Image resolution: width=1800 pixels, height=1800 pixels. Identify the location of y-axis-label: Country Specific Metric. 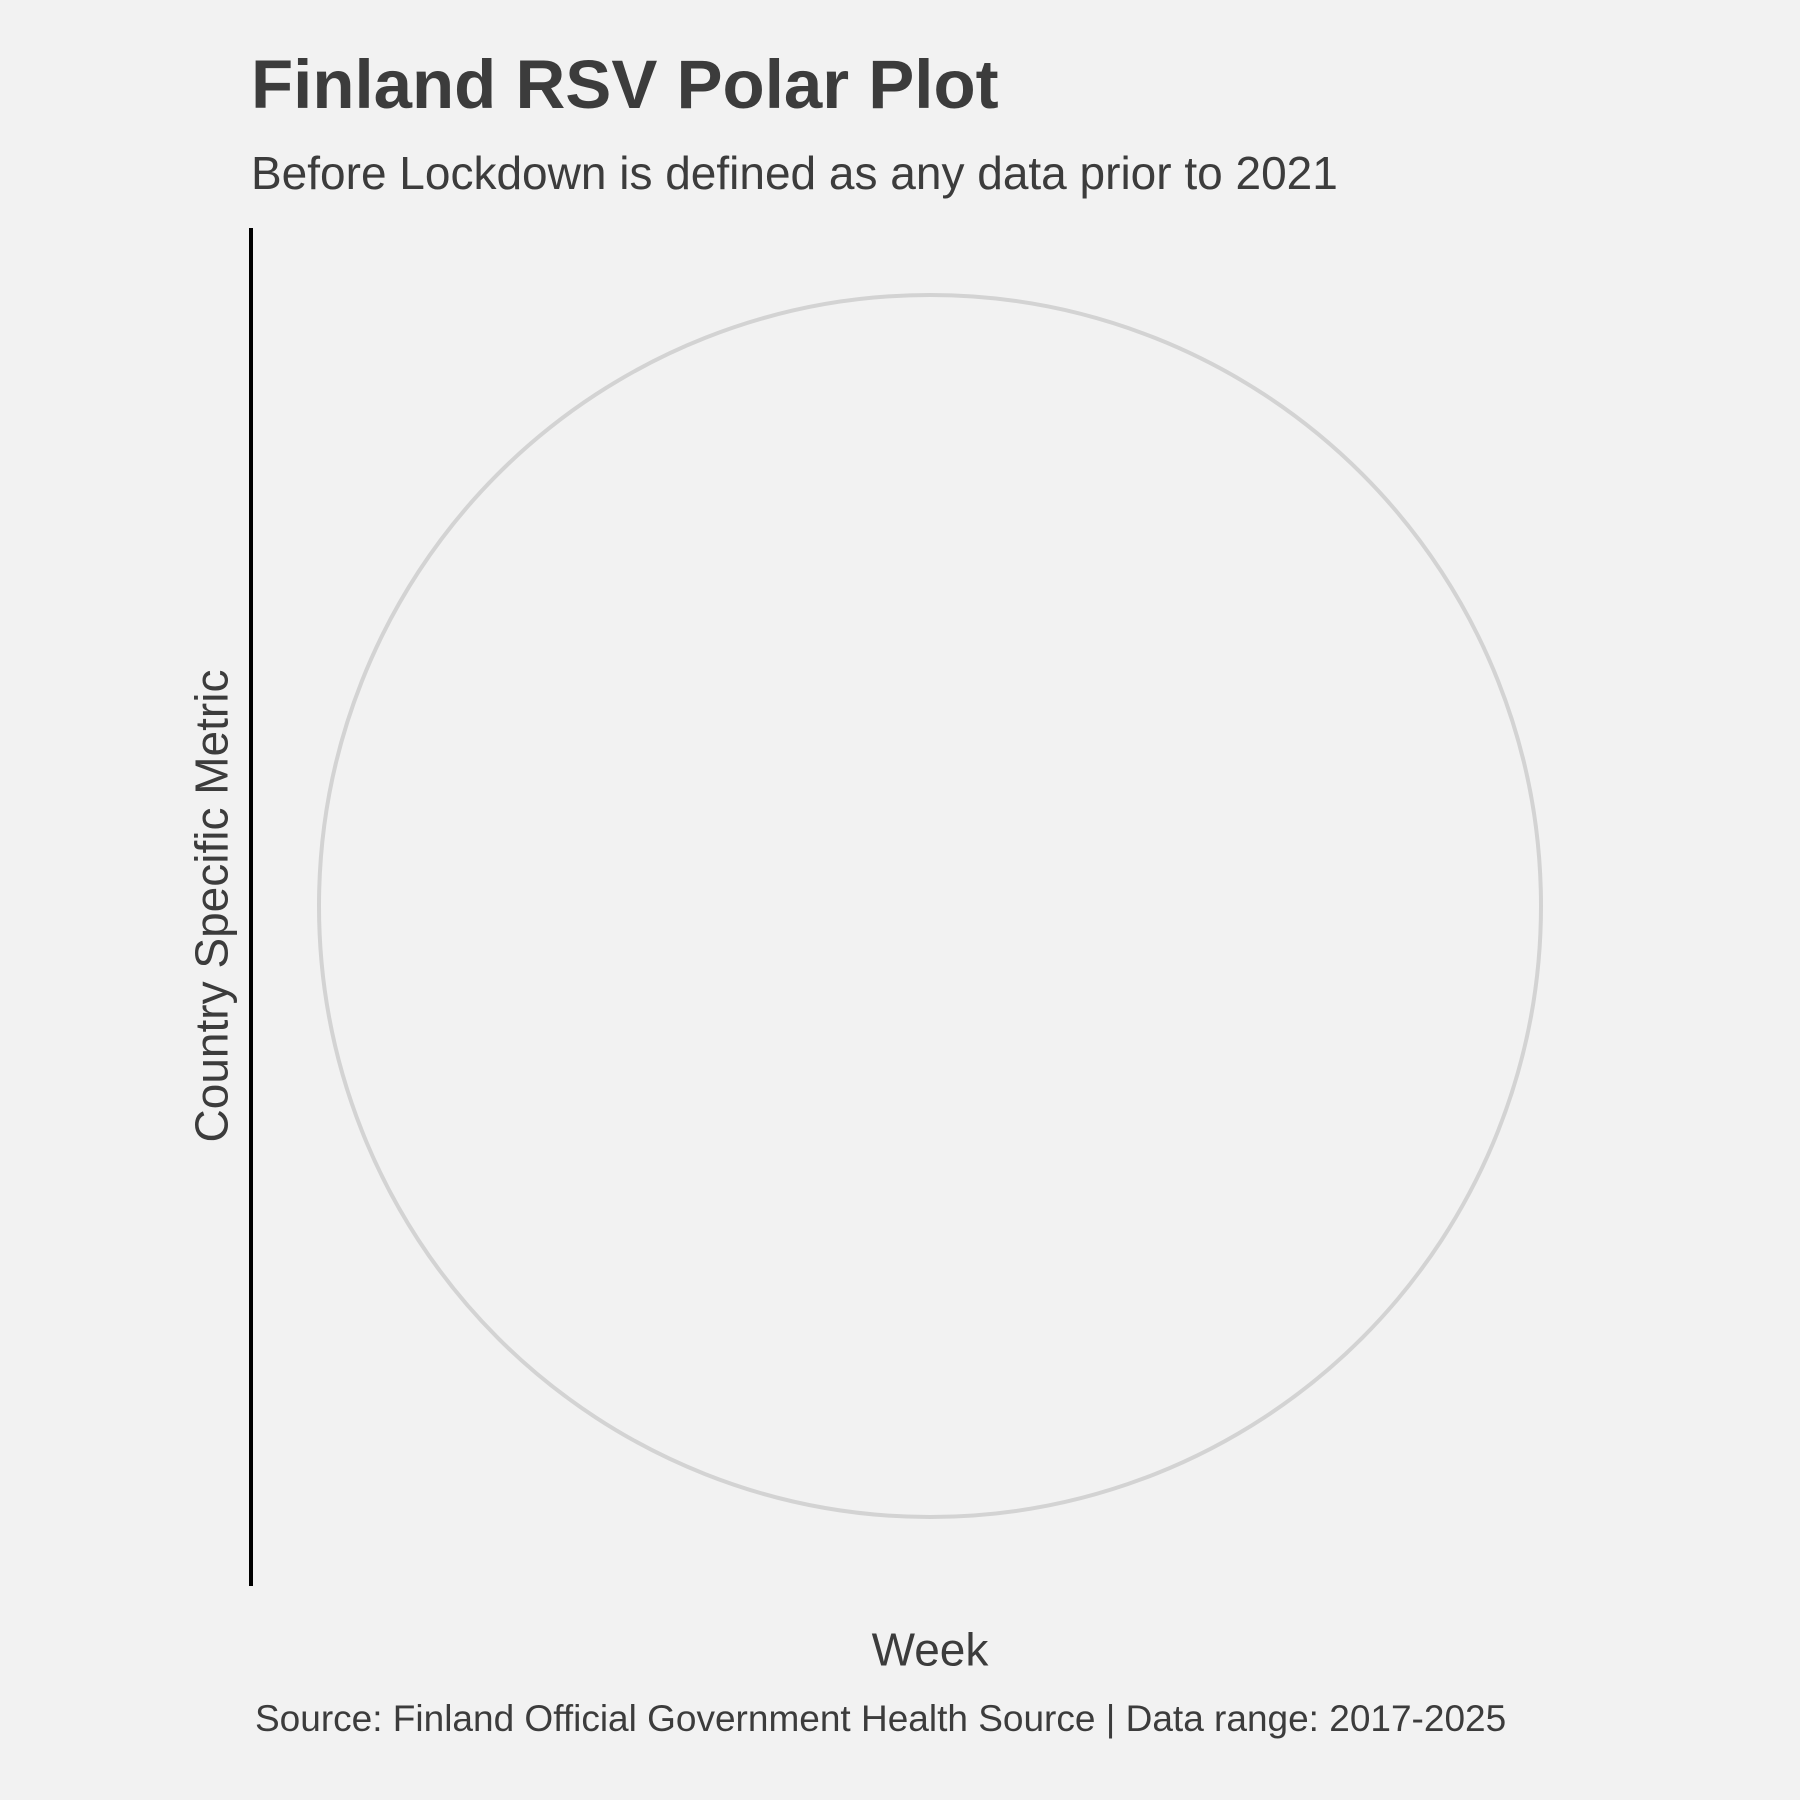
(211, 906).